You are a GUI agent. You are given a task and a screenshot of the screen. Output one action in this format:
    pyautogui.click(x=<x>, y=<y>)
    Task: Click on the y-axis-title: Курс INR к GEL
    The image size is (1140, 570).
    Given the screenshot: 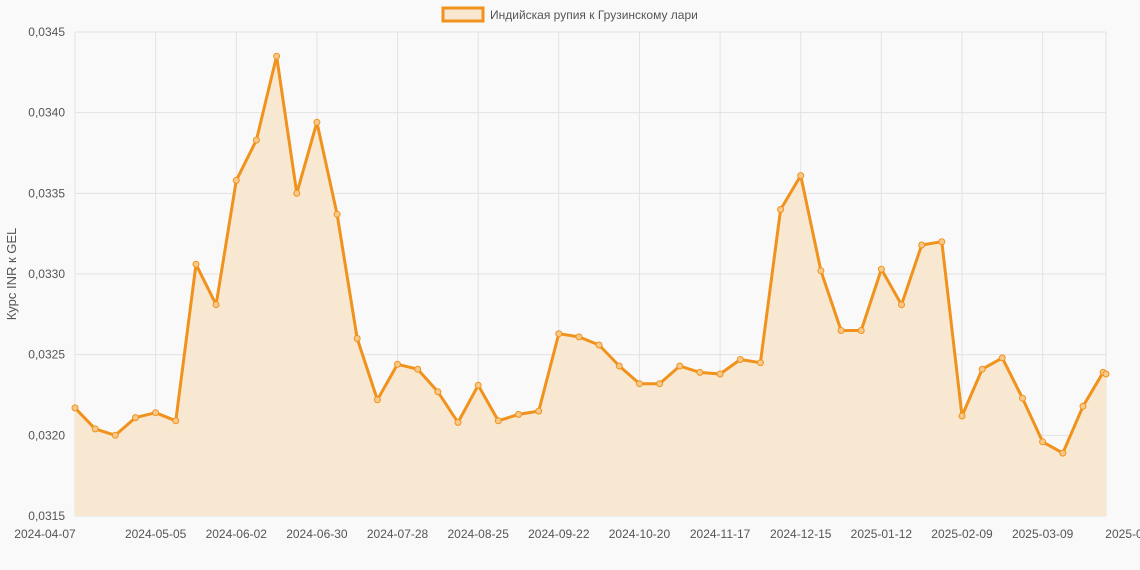 What is the action you would take?
    pyautogui.click(x=11, y=274)
    